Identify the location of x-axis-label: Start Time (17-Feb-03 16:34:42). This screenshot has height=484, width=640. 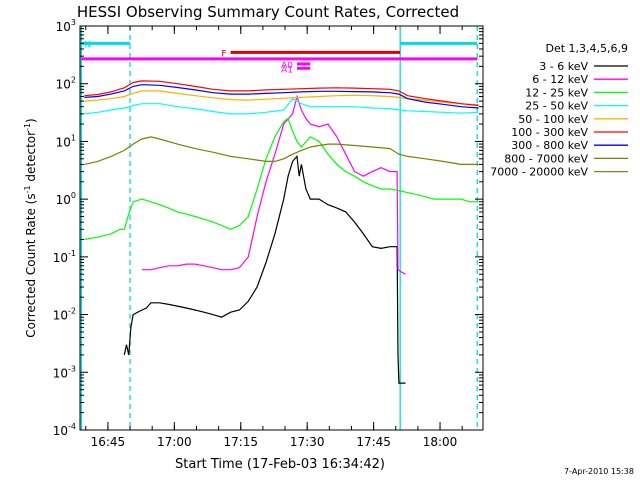
(280, 464).